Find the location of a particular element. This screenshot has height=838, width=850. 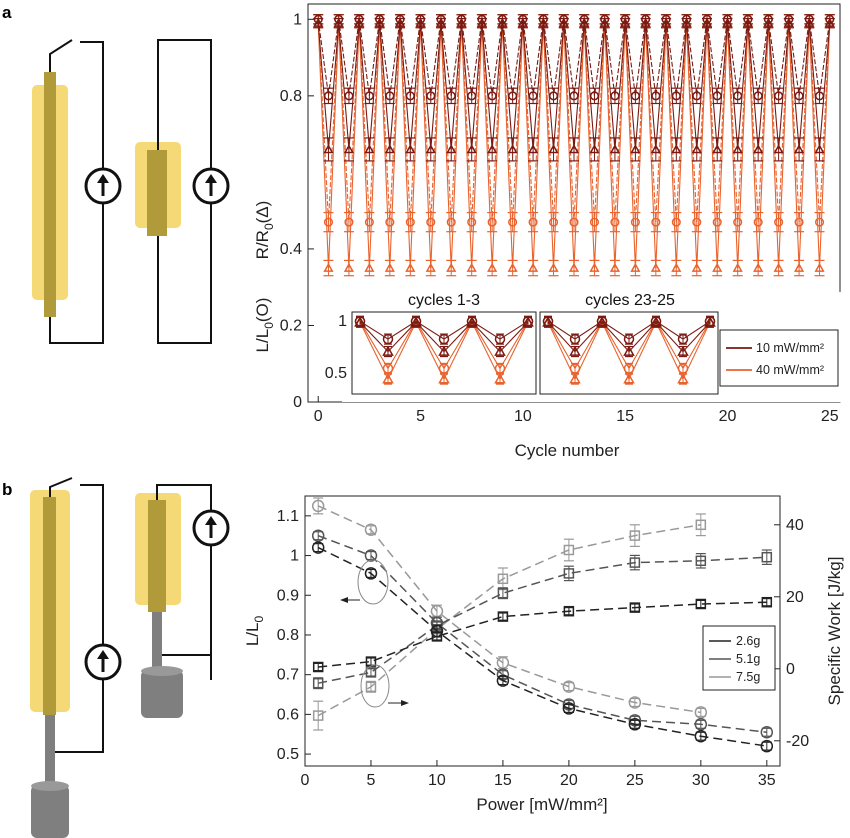

panel-label-a: a is located at coordinates (7, 12).